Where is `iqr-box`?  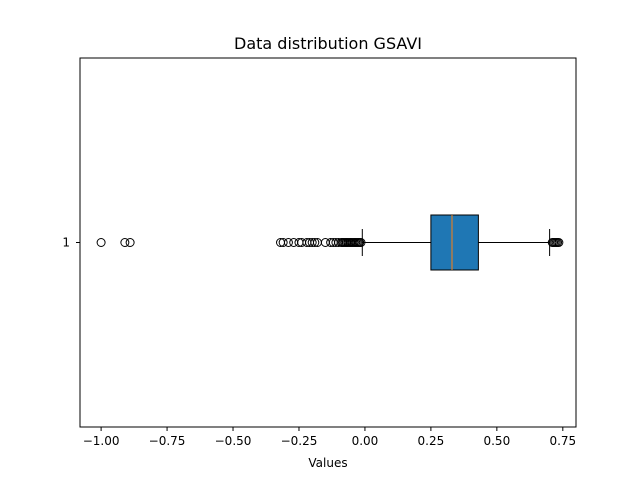 iqr-box is located at coordinates (454, 242).